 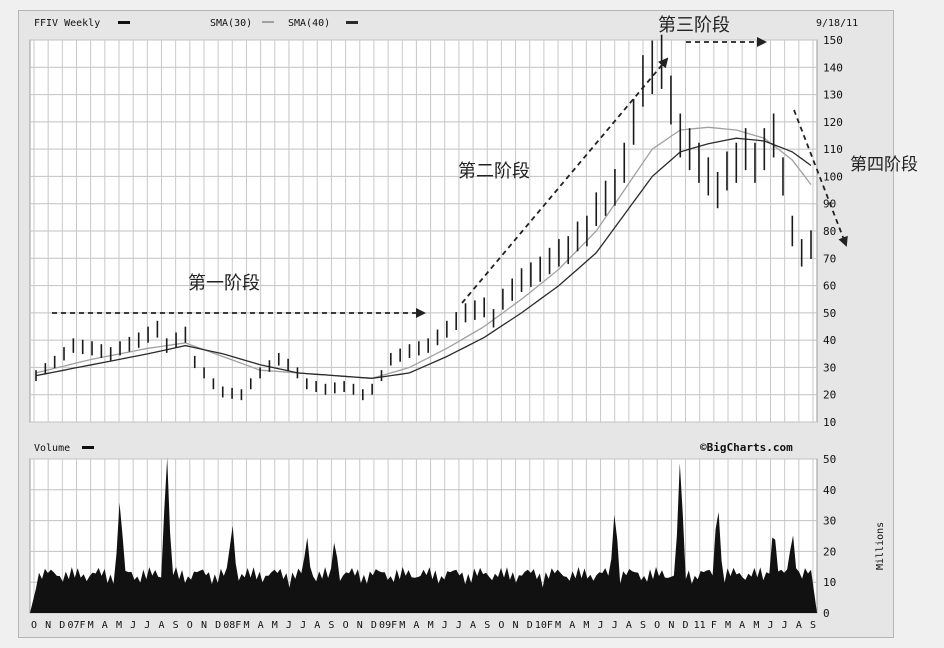 What do you see at coordinates (833, 95) in the screenshot?
I see `price-y-tick-label: 130` at bounding box center [833, 95].